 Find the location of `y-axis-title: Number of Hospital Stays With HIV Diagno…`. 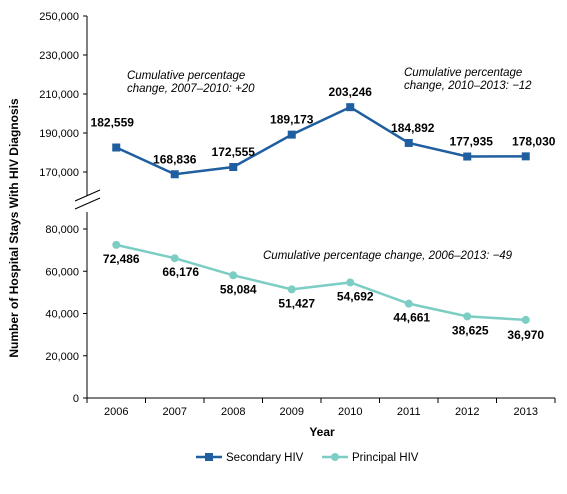

y-axis-title: Number of Hospital Stays With HIV Diagno… is located at coordinates (14, 228).